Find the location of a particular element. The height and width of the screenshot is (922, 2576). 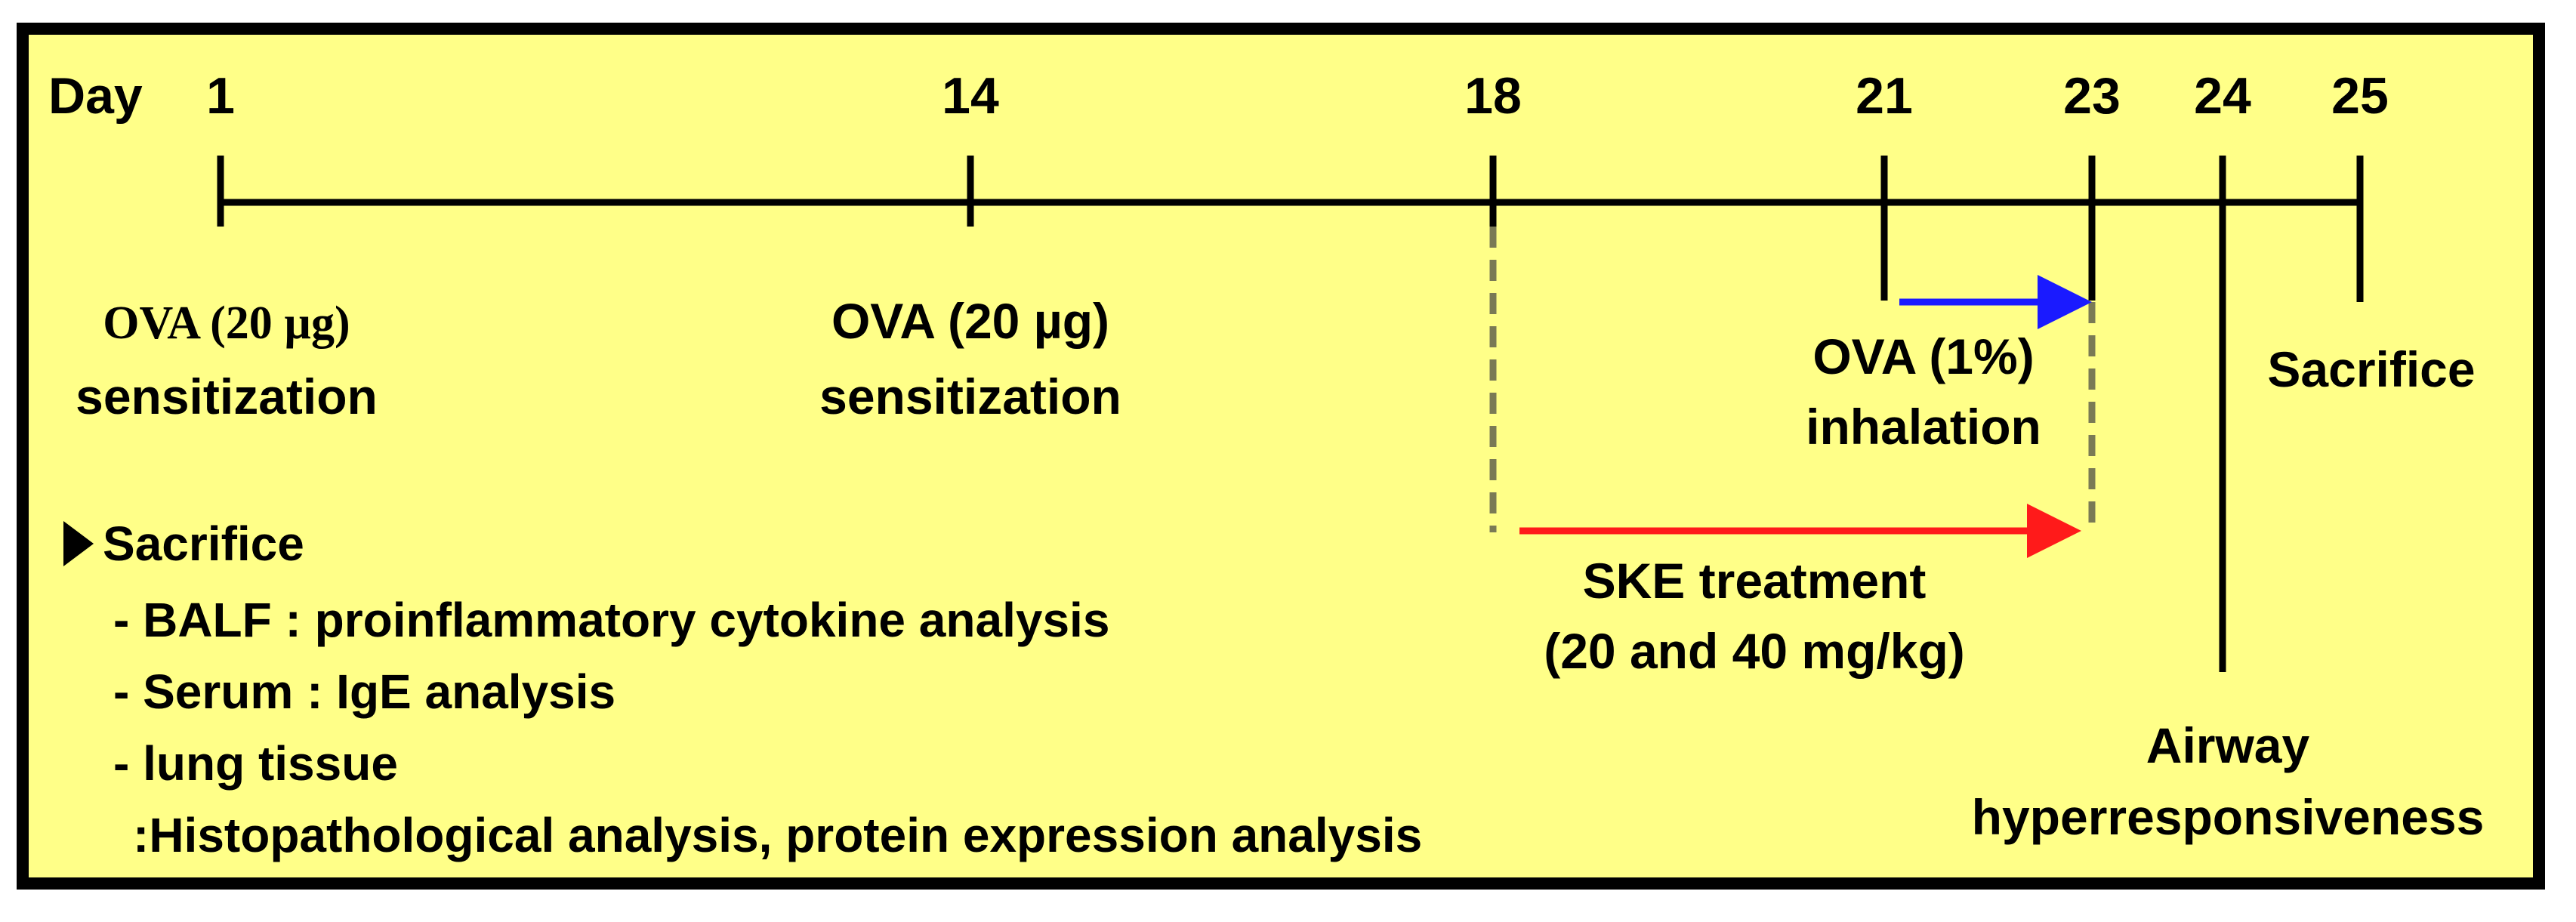

sacrifice-label: Sacrifice is located at coordinates (2371, 369).